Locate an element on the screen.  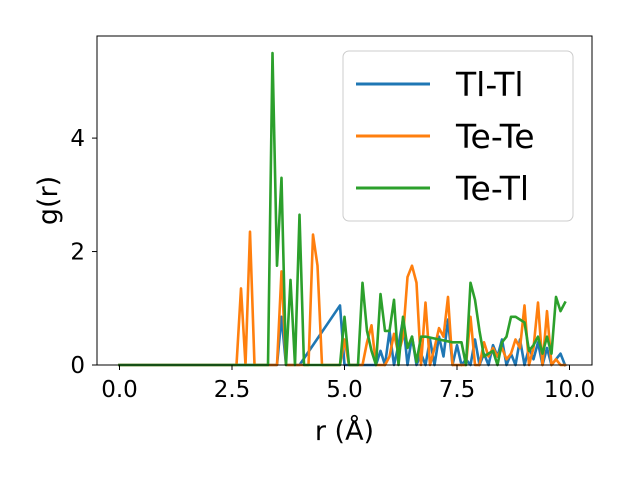
x-tick-label: 0.0 is located at coordinates (119, 390).